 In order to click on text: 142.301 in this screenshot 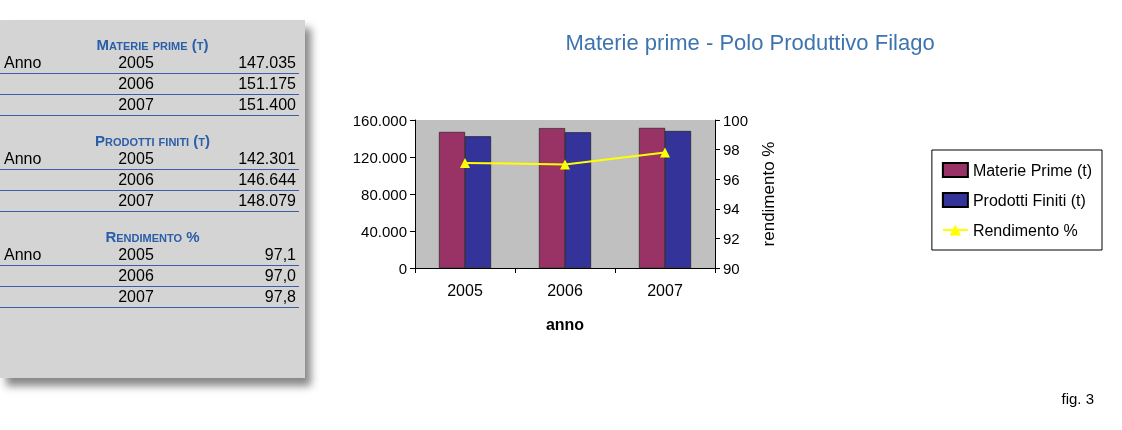, I will do `click(266, 159)`.